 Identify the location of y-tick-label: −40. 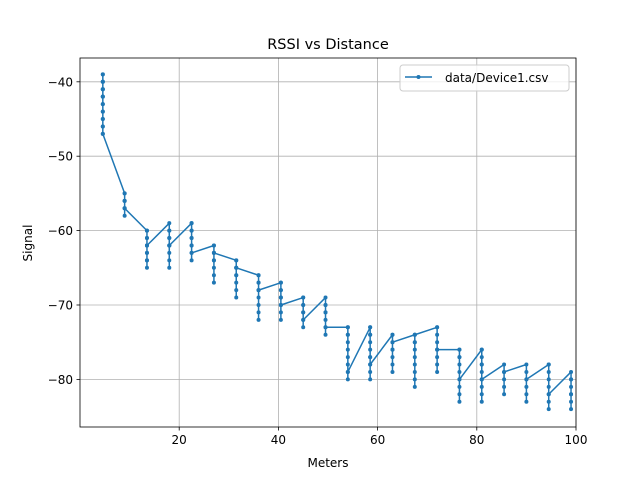
(60, 82).